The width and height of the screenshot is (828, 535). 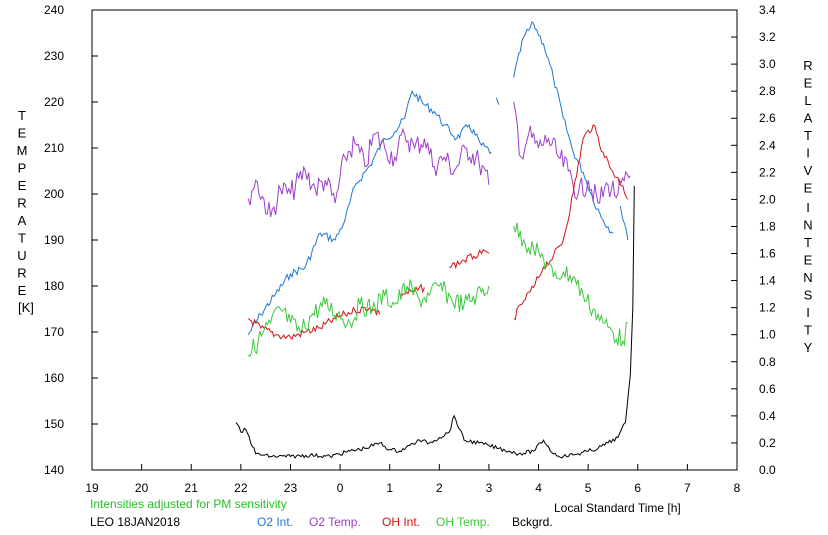 I want to click on right-title-letter: A, so click(x=808, y=118).